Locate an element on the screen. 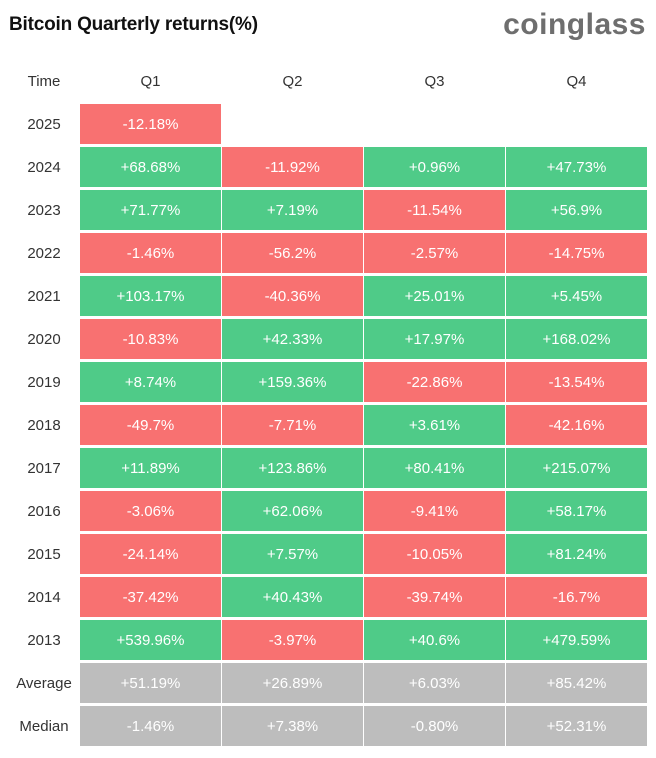 Image resolution: width=656 pixels, height=758 pixels. header-q3: Q3 is located at coordinates (434, 81).